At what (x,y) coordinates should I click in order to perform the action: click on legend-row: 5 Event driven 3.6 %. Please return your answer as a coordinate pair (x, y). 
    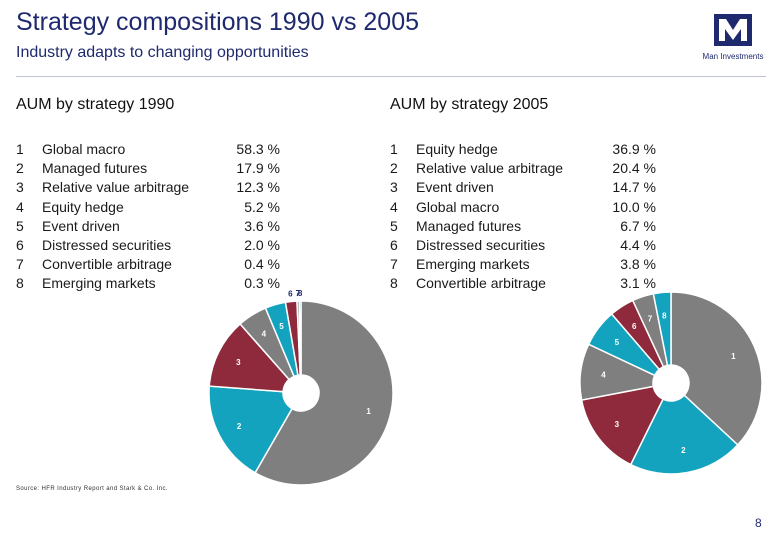
    Looking at the image, I should click on (151, 226).